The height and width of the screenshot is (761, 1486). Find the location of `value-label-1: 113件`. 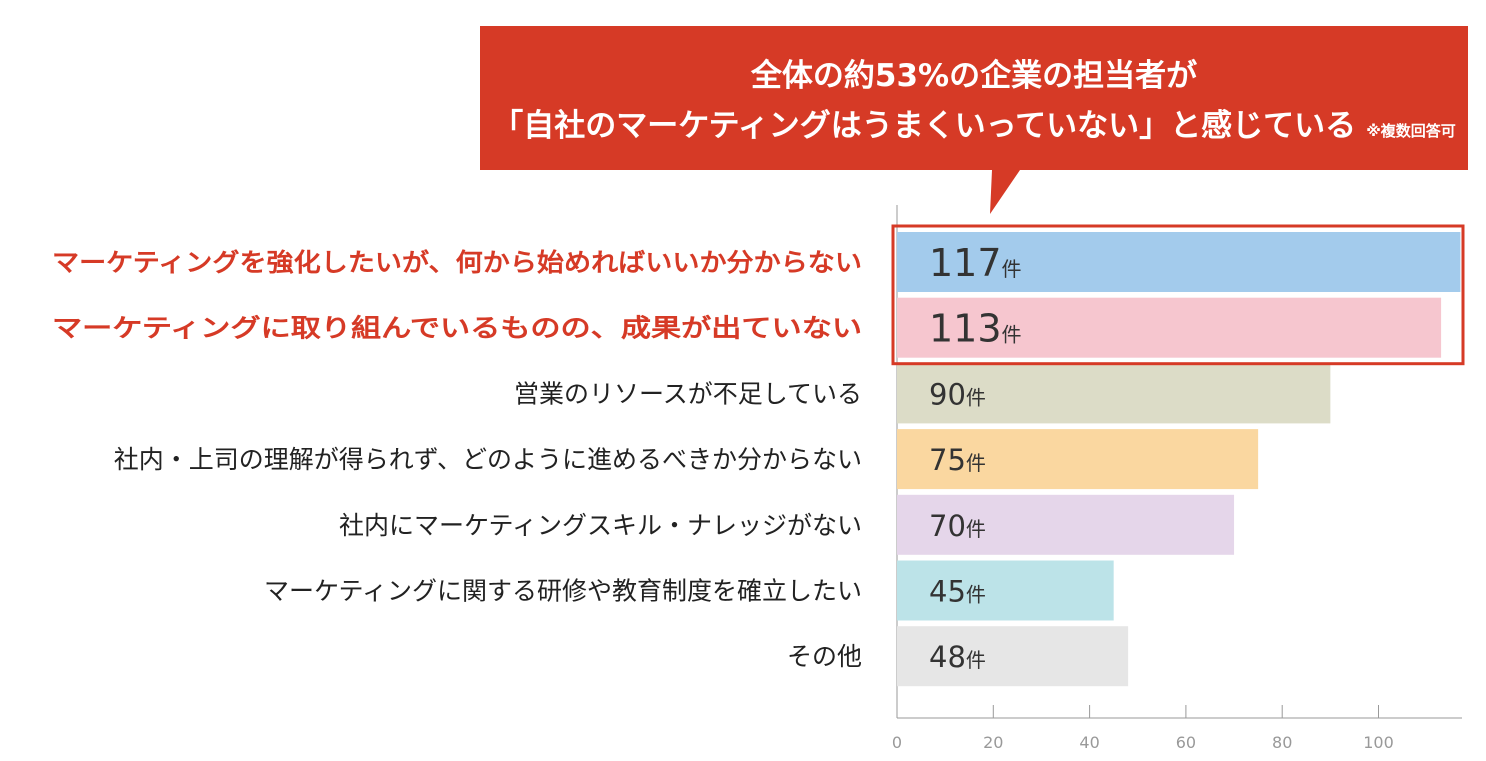

value-label-1: 113件 is located at coordinates (975, 329).